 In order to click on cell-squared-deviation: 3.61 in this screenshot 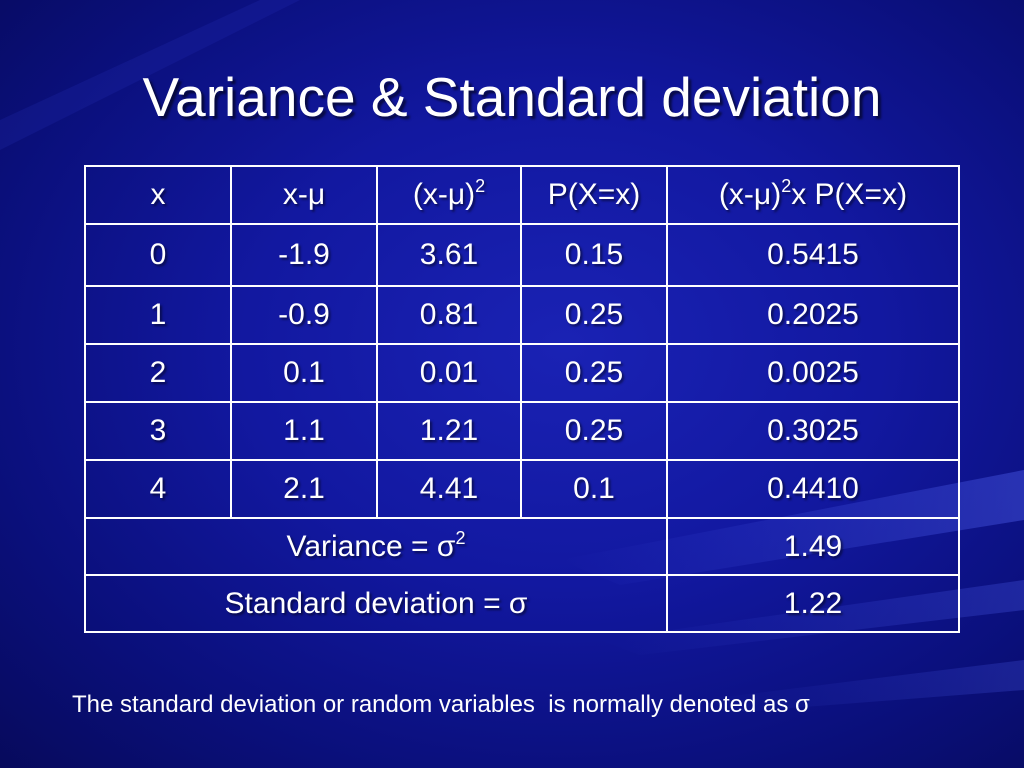, I will do `click(449, 255)`.